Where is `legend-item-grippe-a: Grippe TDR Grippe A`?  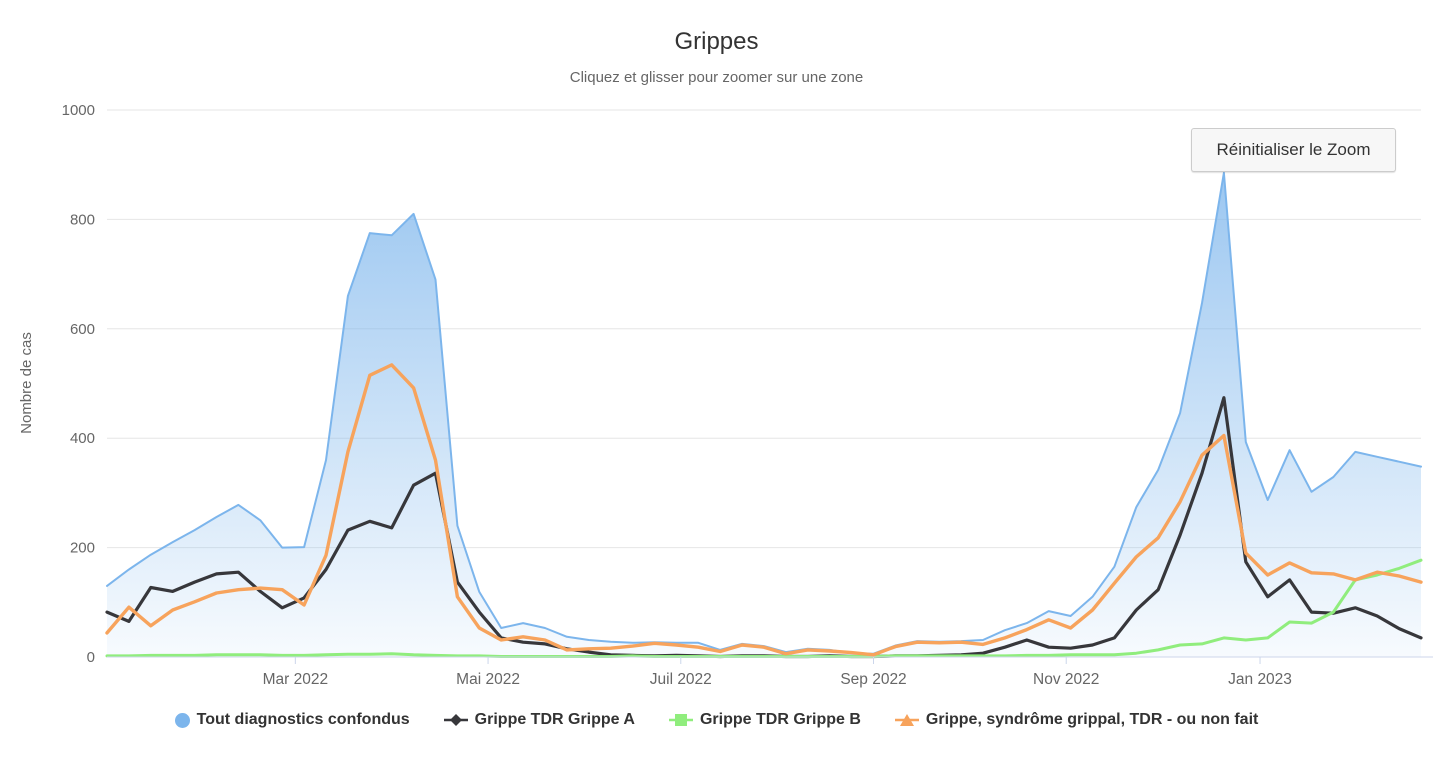 legend-item-grippe-a: Grippe TDR Grippe A is located at coordinates (539, 720).